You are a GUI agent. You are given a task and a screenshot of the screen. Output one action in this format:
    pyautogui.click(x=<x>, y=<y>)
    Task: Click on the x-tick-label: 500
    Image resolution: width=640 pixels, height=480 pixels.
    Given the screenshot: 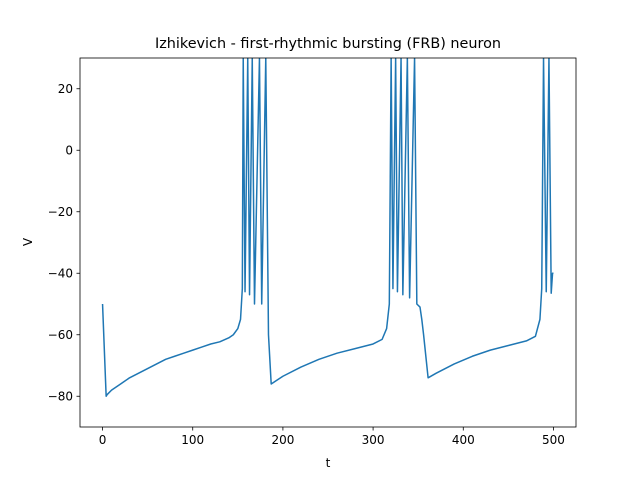 What is the action you would take?
    pyautogui.click(x=553, y=440)
    